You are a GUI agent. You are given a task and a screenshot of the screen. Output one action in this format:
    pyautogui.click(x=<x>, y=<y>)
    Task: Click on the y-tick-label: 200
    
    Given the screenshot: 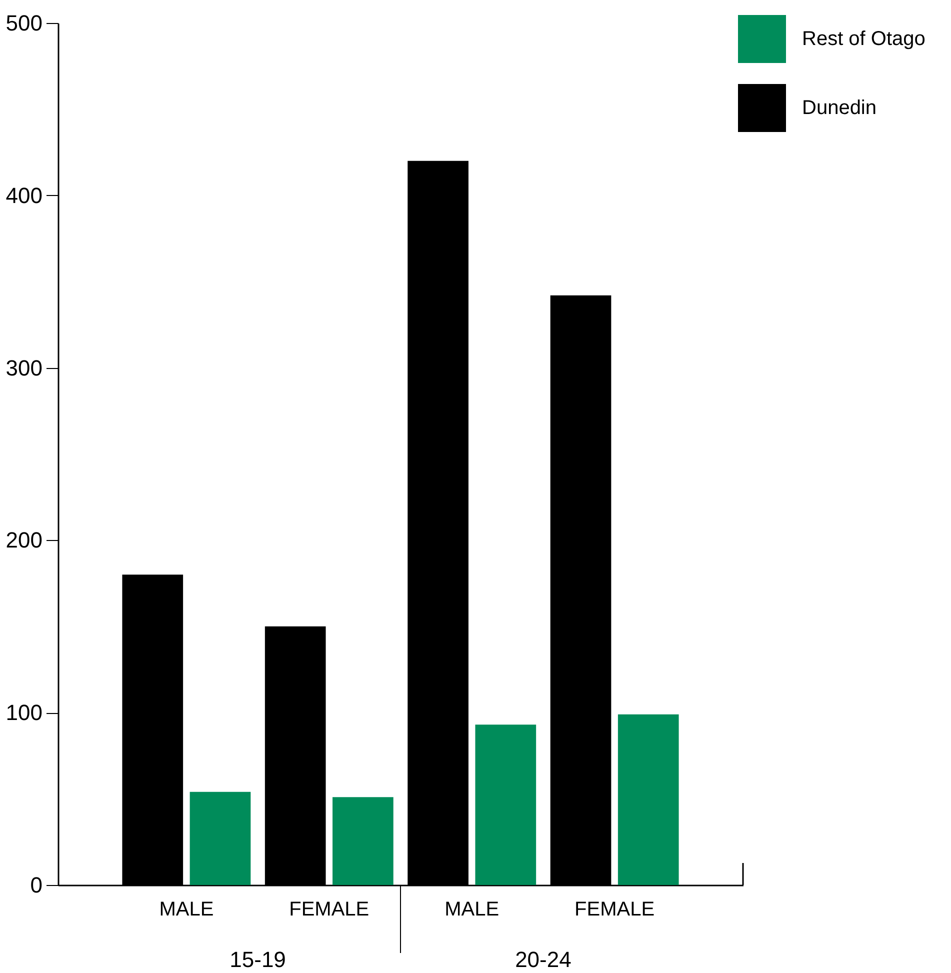 What is the action you would take?
    pyautogui.click(x=24, y=540)
    